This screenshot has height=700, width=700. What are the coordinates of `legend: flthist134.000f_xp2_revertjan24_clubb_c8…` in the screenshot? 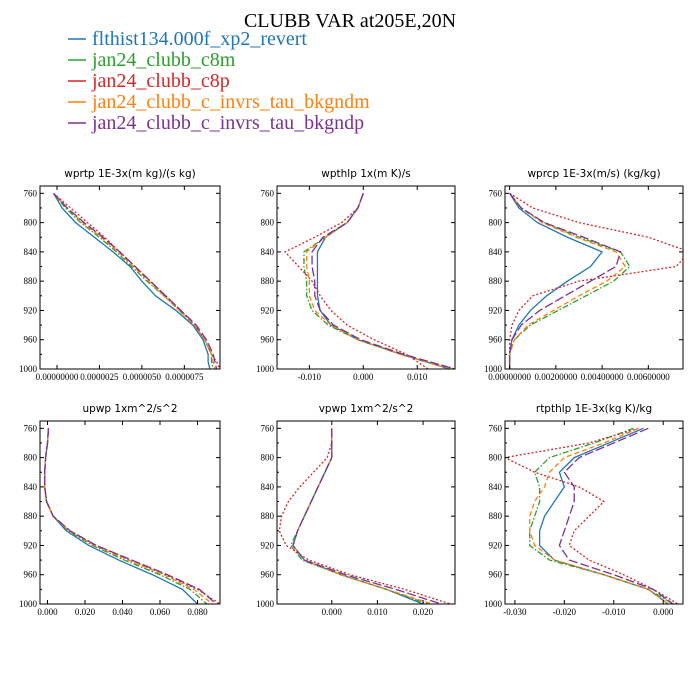 It's located at (219, 81).